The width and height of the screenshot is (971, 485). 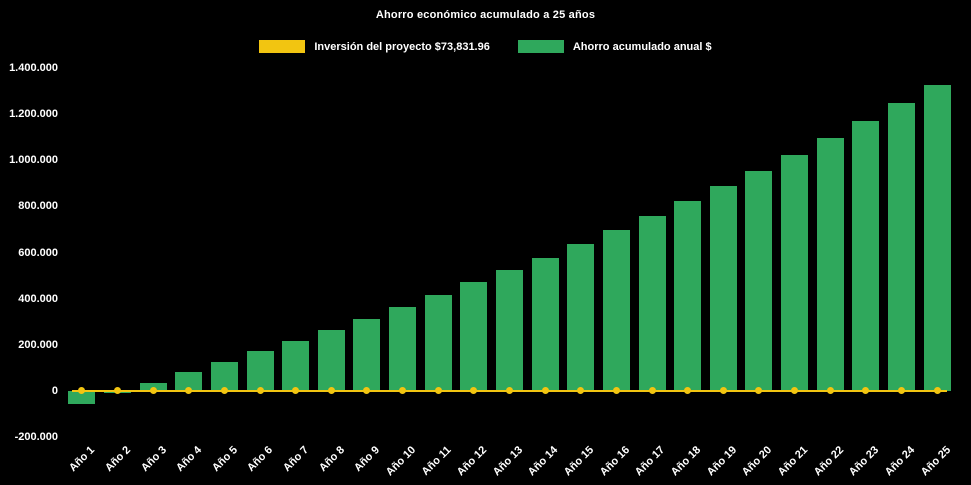 What do you see at coordinates (296, 459) in the screenshot?
I see `x-axis-label: Año 7` at bounding box center [296, 459].